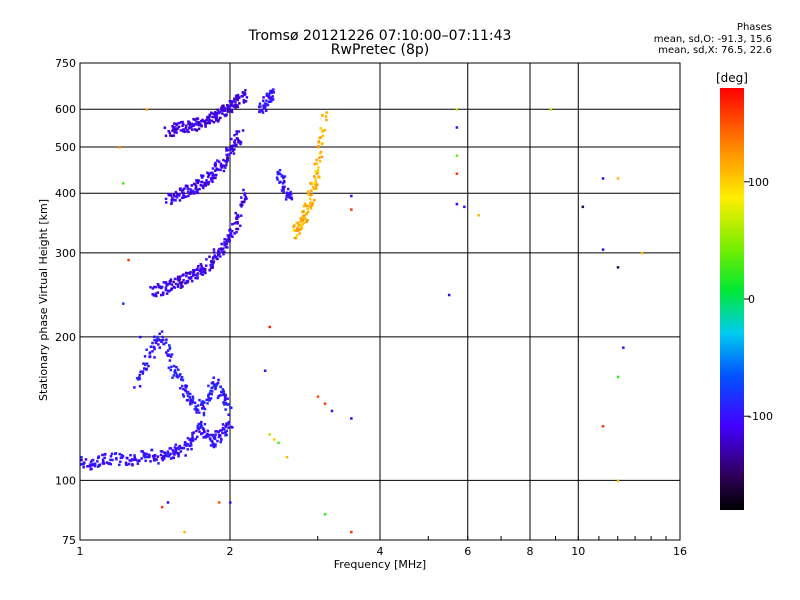 The width and height of the screenshot is (800, 600). Describe the element at coordinates (754, 27) in the screenshot. I see `phase-info-title: Phases` at that location.